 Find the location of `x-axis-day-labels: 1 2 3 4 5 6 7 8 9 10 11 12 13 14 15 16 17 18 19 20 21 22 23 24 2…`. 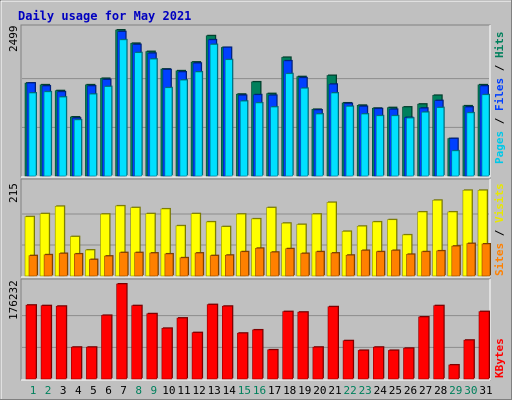

x-axis-day-labels: 1 2 3 4 5 6 7 8 9 10 11 12 13 14 15 16 17 18 19 20 21 22 23 24 2… is located at coordinates (261, 390).